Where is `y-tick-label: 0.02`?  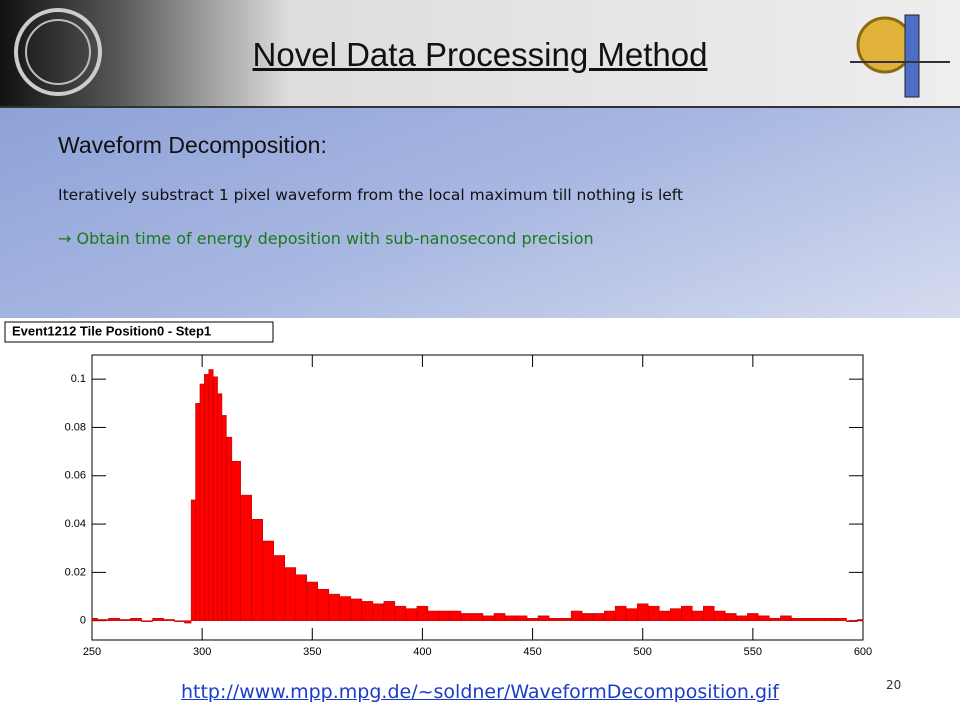 y-tick-label: 0.02 is located at coordinates (75, 572).